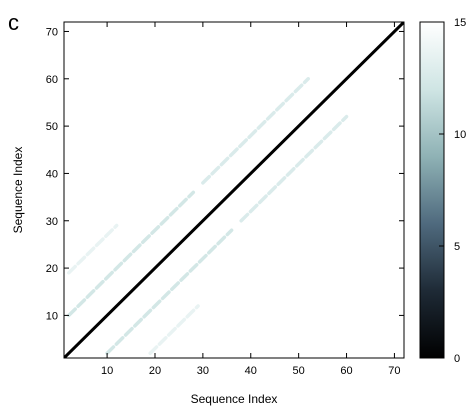 This screenshot has height=410, width=475. What do you see at coordinates (52, 127) in the screenshot?
I see `y-tick-label: 50` at bounding box center [52, 127].